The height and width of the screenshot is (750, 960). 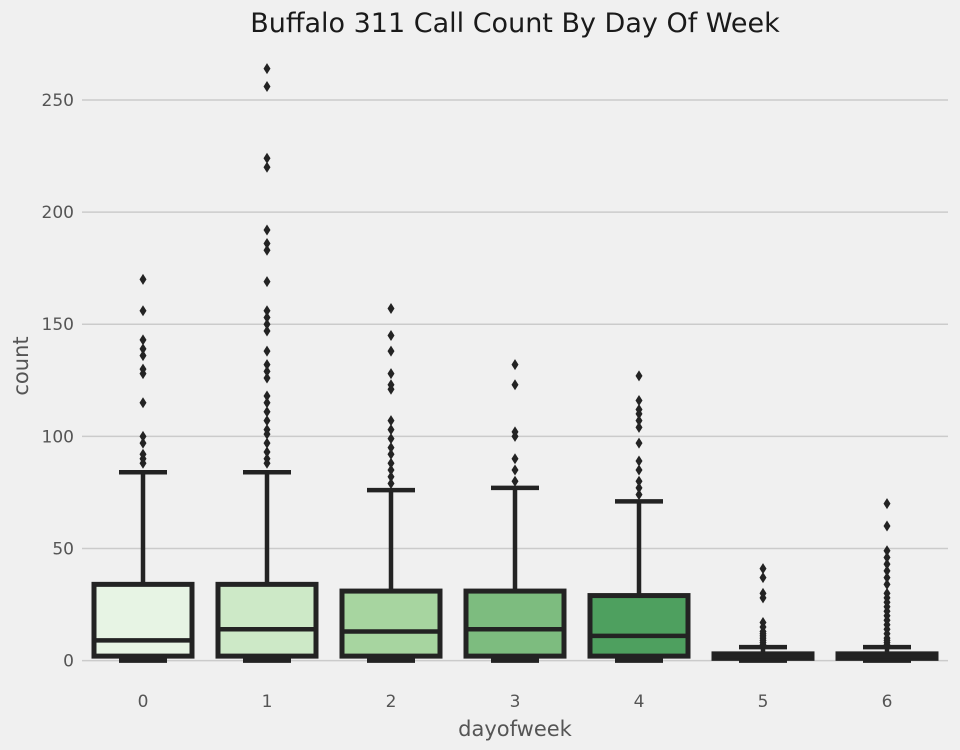 What do you see at coordinates (21, 365) in the screenshot?
I see `y-axis-label: count` at bounding box center [21, 365].